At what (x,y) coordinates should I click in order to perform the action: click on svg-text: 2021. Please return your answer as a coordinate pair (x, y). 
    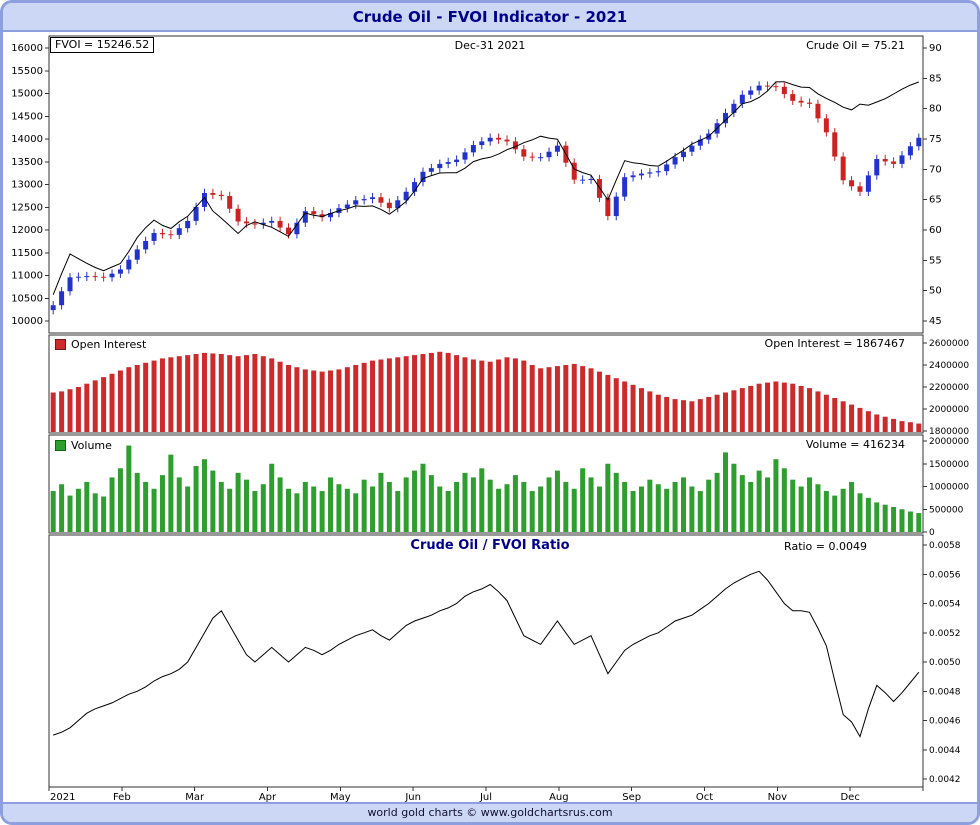
    Looking at the image, I should click on (62, 797).